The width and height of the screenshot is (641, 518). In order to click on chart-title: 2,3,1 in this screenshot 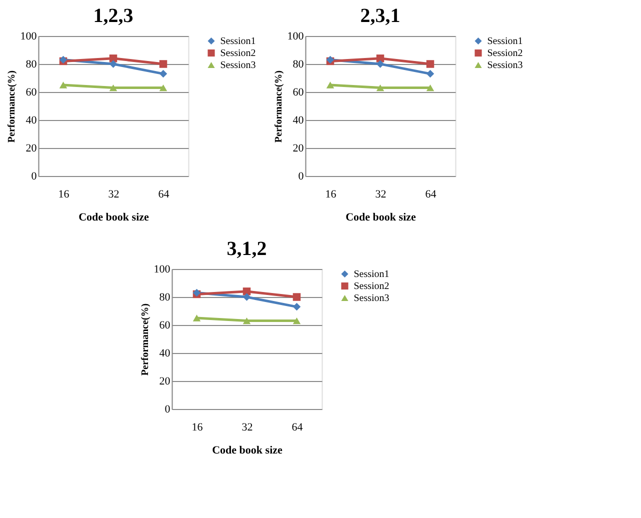, I will do `click(380, 16)`.